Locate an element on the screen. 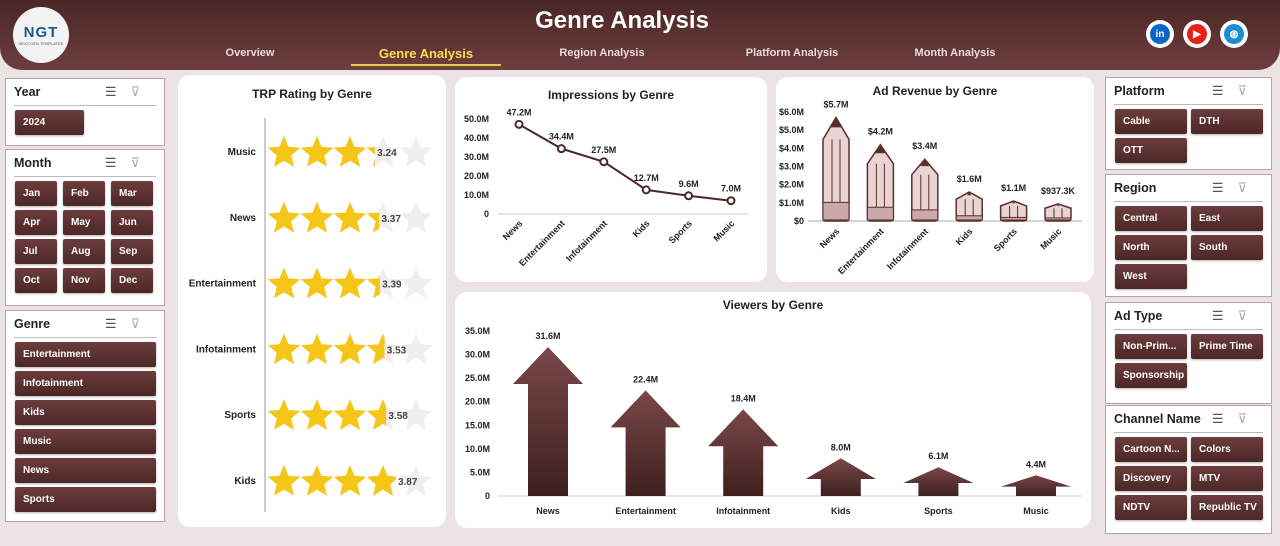  slicer-item: 2024 is located at coordinates (49, 122).